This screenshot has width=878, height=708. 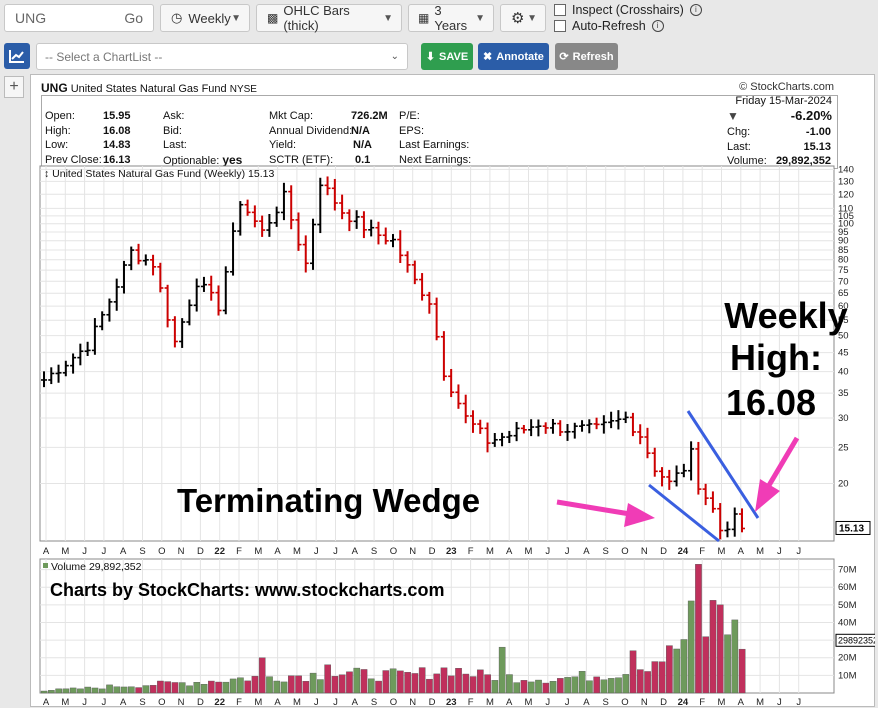 What do you see at coordinates (843, 260) in the screenshot?
I see `y-tick-label: 80` at bounding box center [843, 260].